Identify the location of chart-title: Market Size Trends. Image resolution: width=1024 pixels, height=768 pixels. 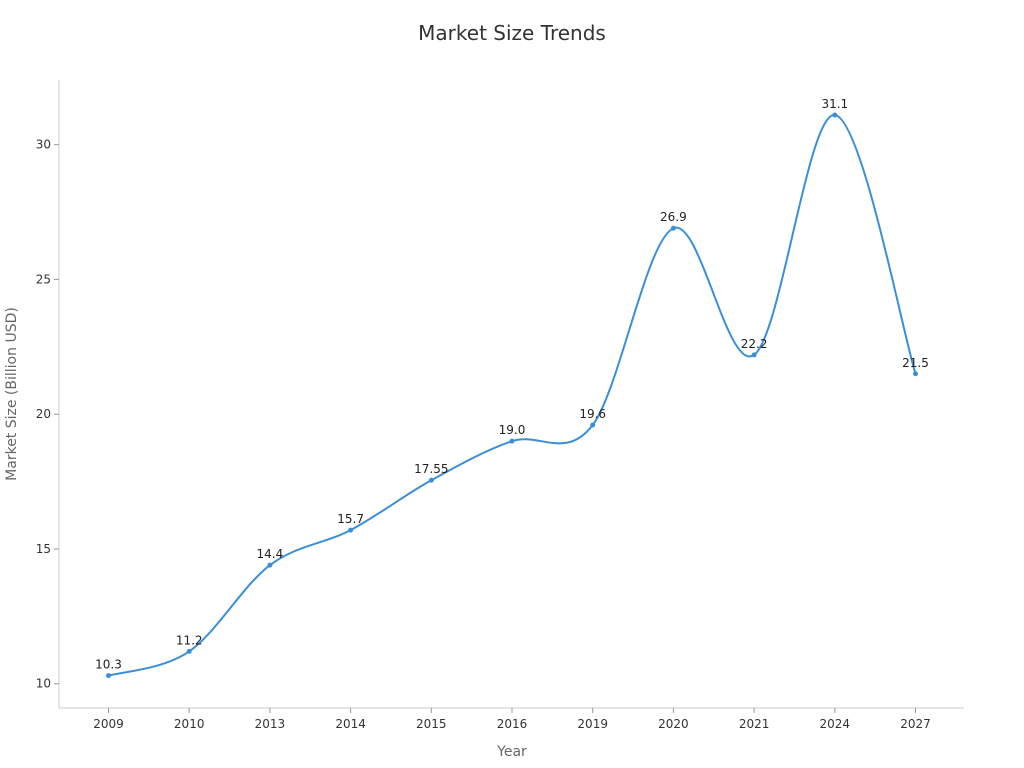
(512, 33).